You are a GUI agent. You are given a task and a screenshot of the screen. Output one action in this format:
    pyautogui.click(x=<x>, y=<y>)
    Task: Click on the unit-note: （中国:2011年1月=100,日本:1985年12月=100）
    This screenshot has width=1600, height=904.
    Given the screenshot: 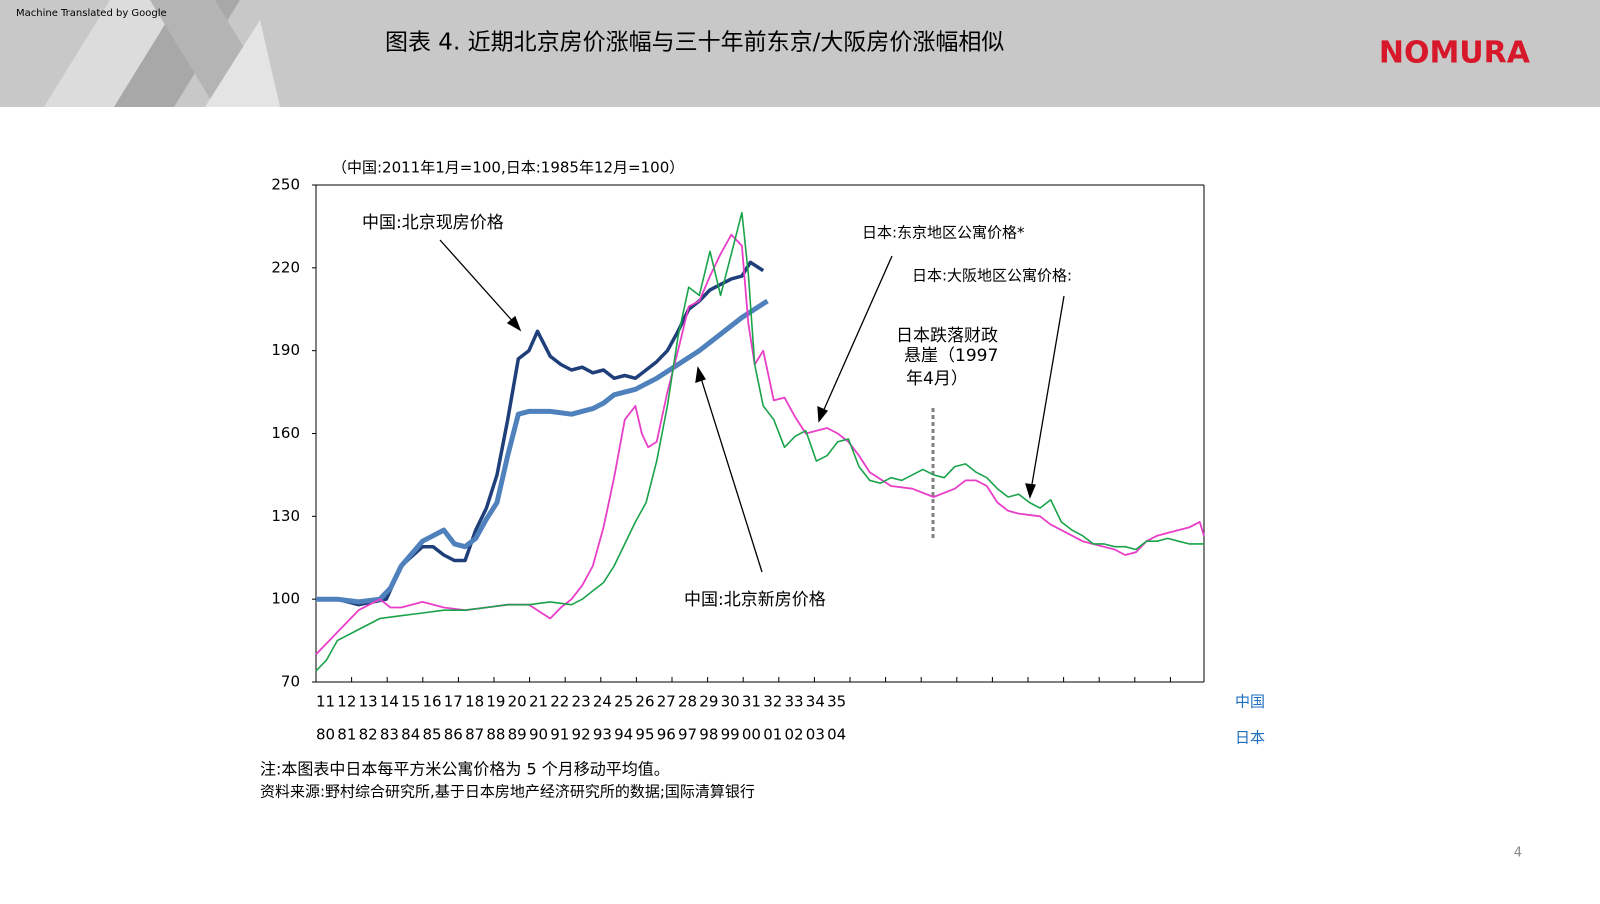 What is the action you would take?
    pyautogui.click(x=508, y=168)
    